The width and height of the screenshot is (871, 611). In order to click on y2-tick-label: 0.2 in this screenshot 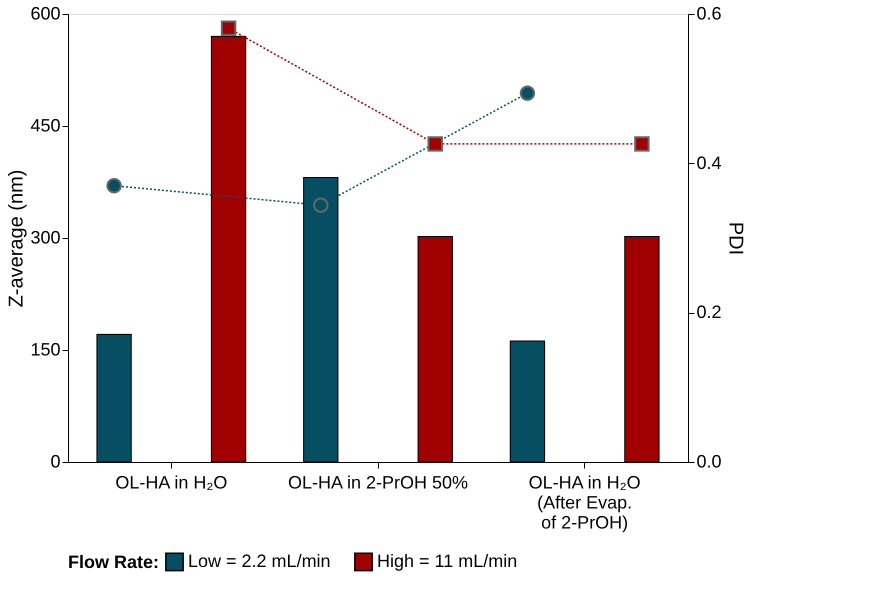, I will do `click(709, 312)`.